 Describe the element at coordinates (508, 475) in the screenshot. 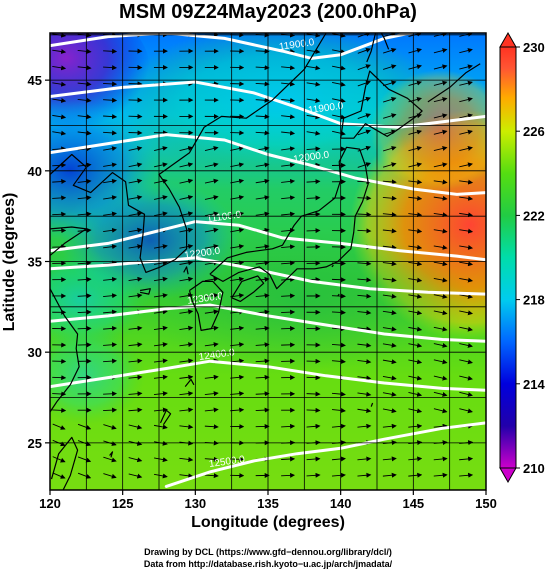

I see `colorbar-bottom-triangle` at that location.